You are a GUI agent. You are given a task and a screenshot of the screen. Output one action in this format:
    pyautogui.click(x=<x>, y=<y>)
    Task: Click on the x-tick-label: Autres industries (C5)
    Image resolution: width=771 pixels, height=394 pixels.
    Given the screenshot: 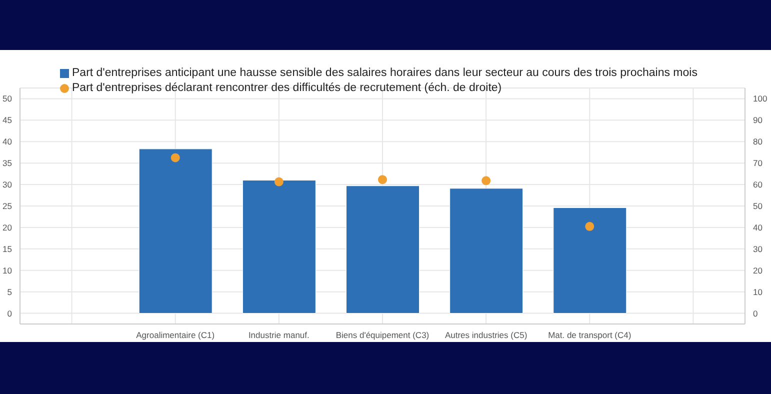 What is the action you would take?
    pyautogui.click(x=486, y=335)
    